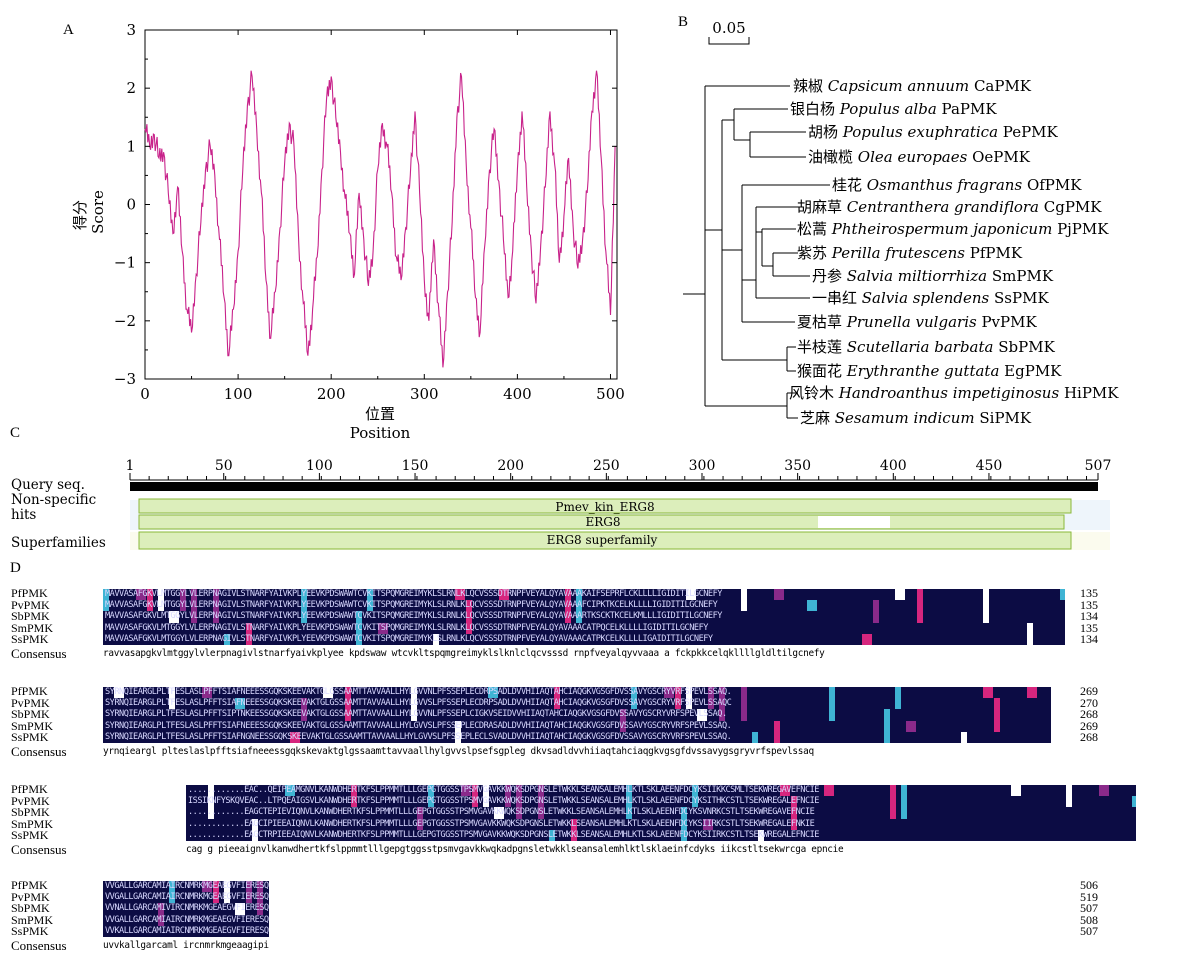 The image size is (1200, 975). What do you see at coordinates (893, 109) in the screenshot?
I see `taxon-label: 银白杨 Populus alba PaPMK` at bounding box center [893, 109].